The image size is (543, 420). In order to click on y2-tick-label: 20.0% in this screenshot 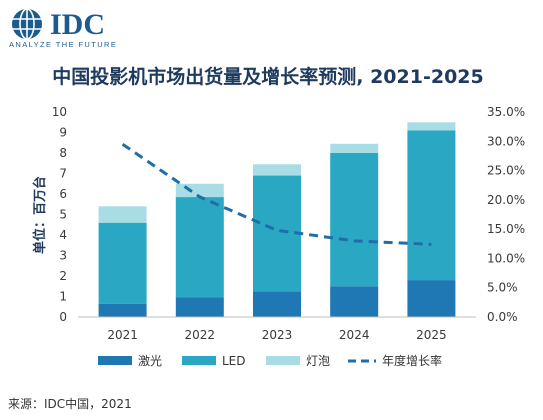, I will do `click(506, 200)`.